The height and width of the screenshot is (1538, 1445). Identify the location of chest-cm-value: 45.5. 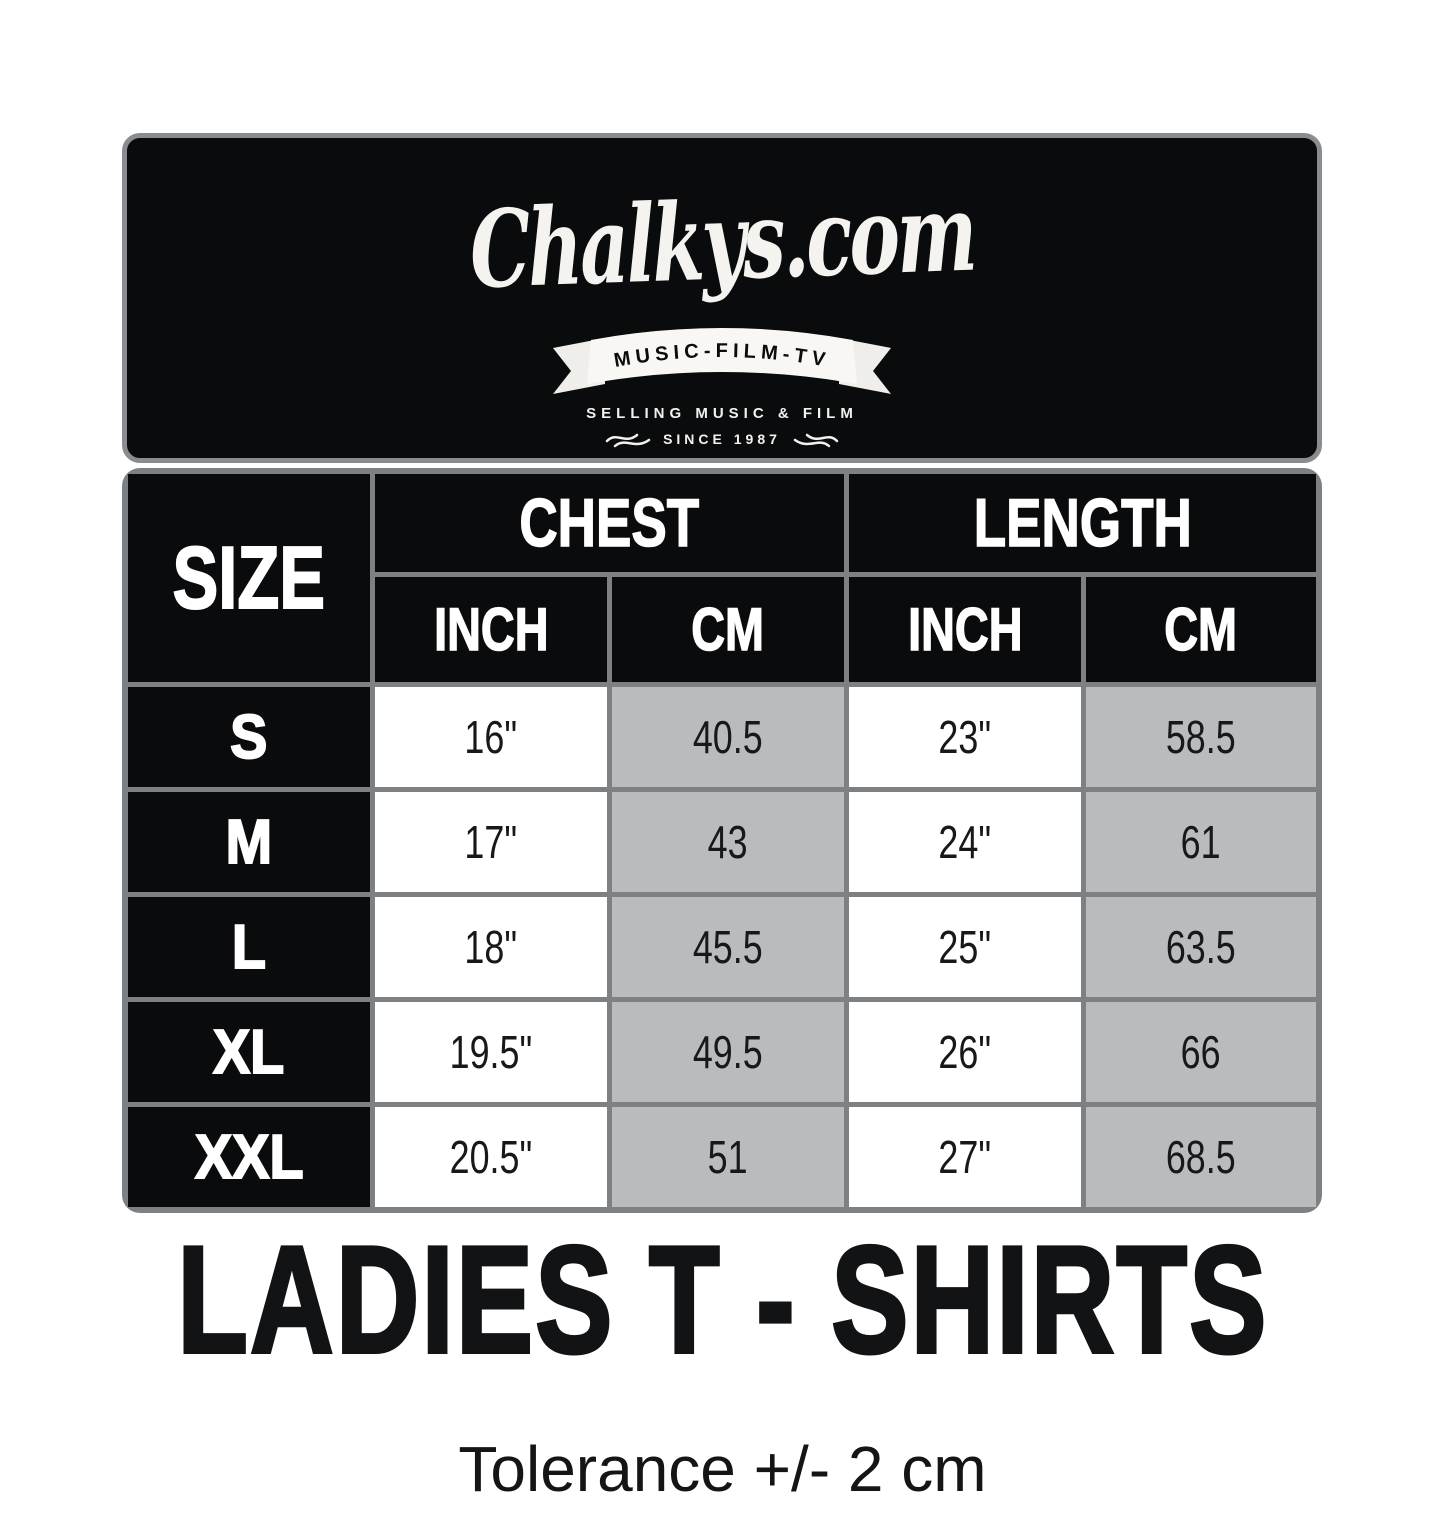
(728, 947).